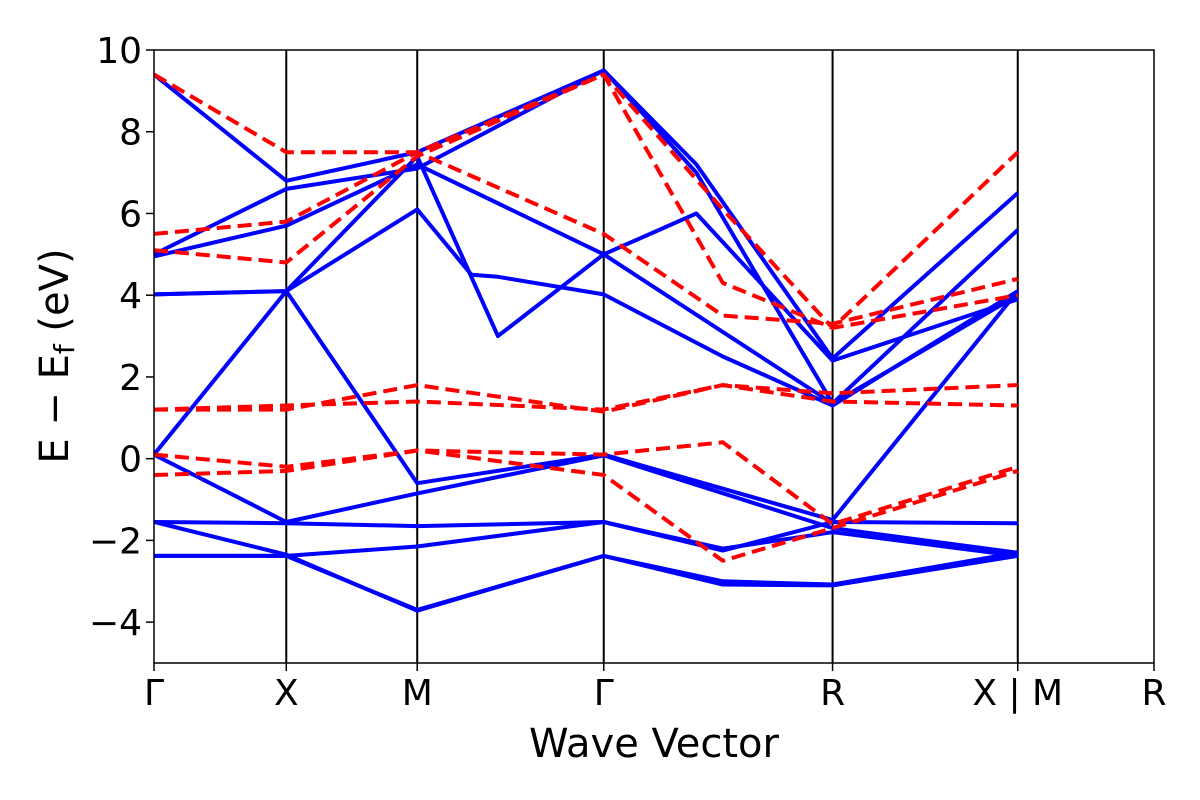  Describe the element at coordinates (130, 133) in the screenshot. I see `y-tick-label: 8` at that location.